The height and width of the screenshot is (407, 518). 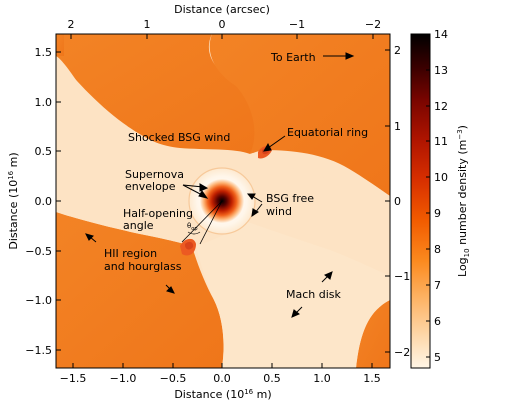 What do you see at coordinates (441, 70) in the screenshot?
I see `colorbar-tick-label: 13` at bounding box center [441, 70].